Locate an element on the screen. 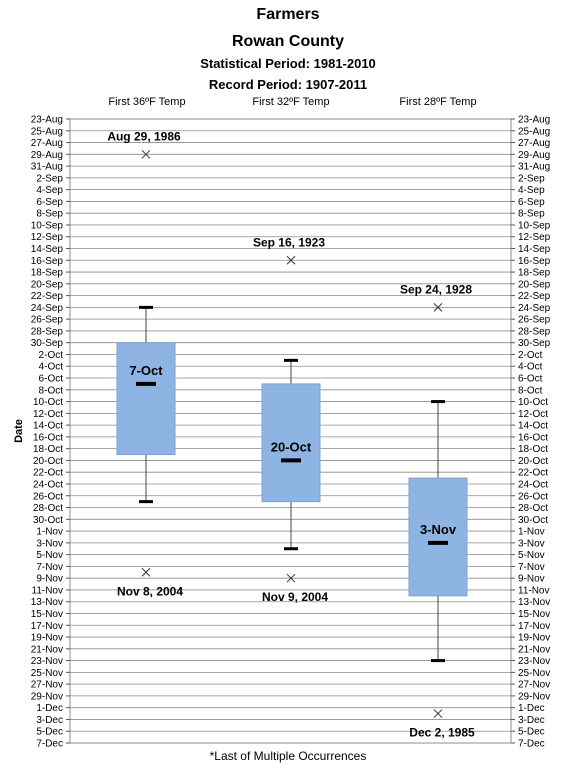  y-tick-label-right: 23-Aug is located at coordinates (534, 120).